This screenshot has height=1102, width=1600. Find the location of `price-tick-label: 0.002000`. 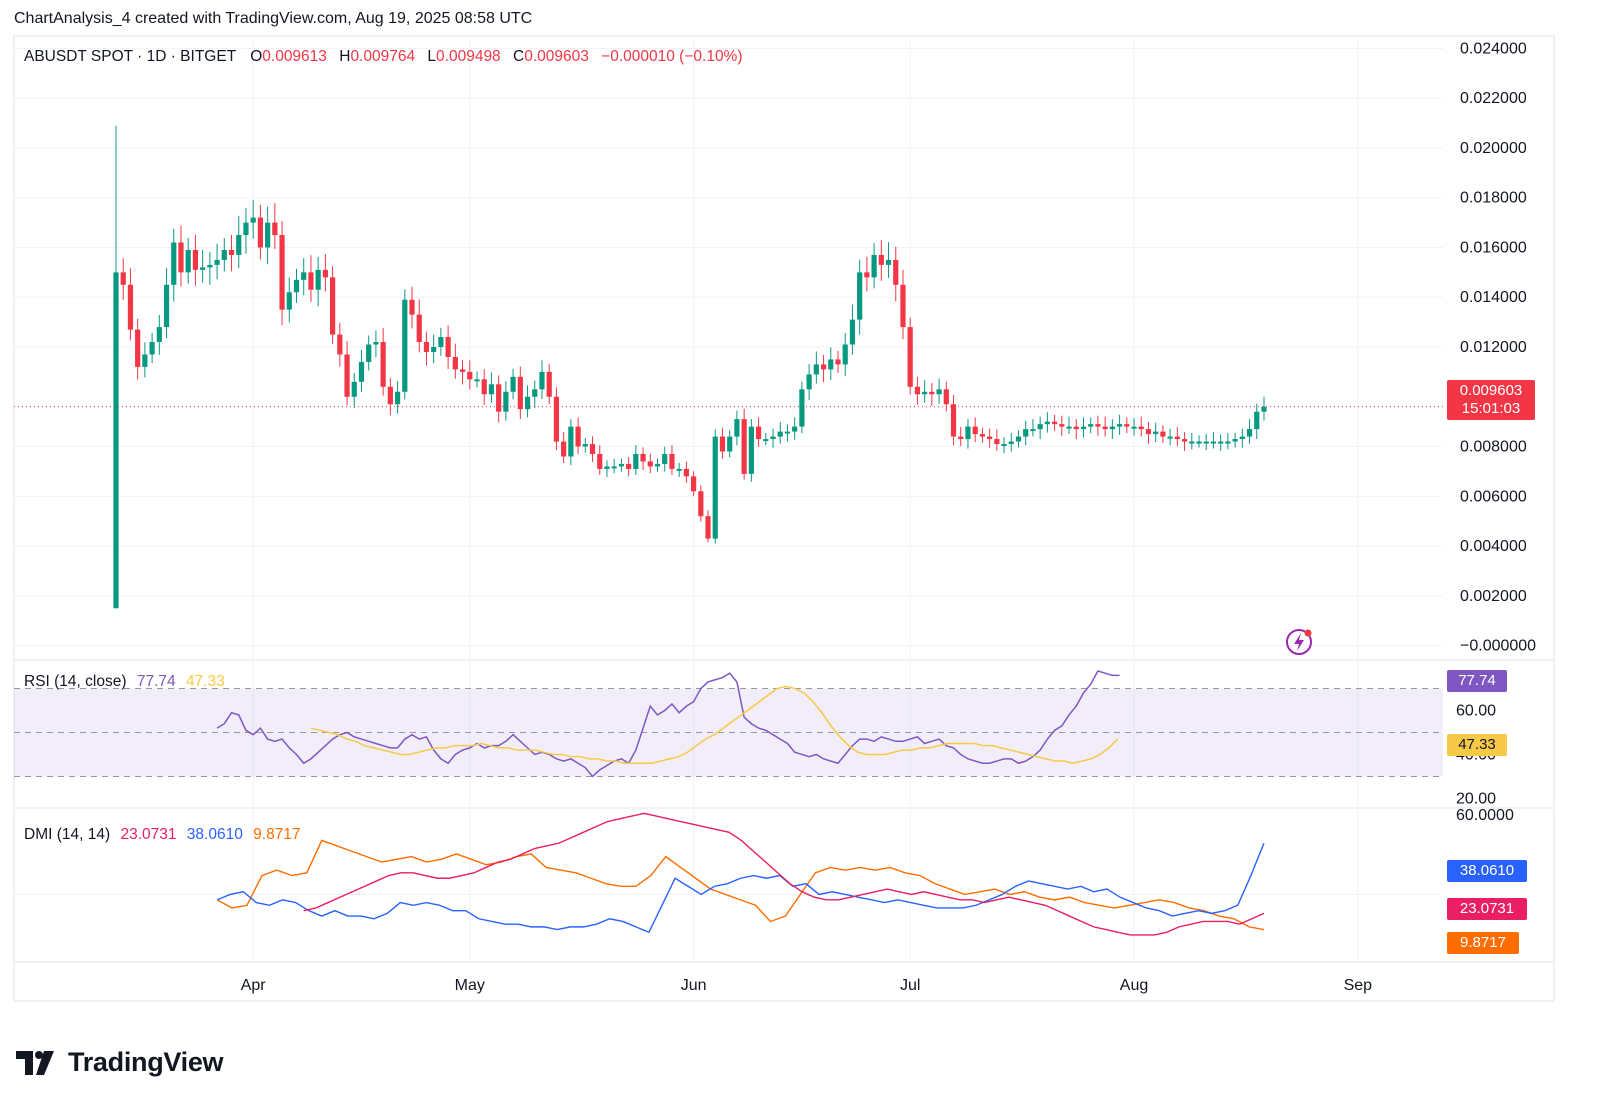

price-tick-label: 0.002000 is located at coordinates (1493, 596).